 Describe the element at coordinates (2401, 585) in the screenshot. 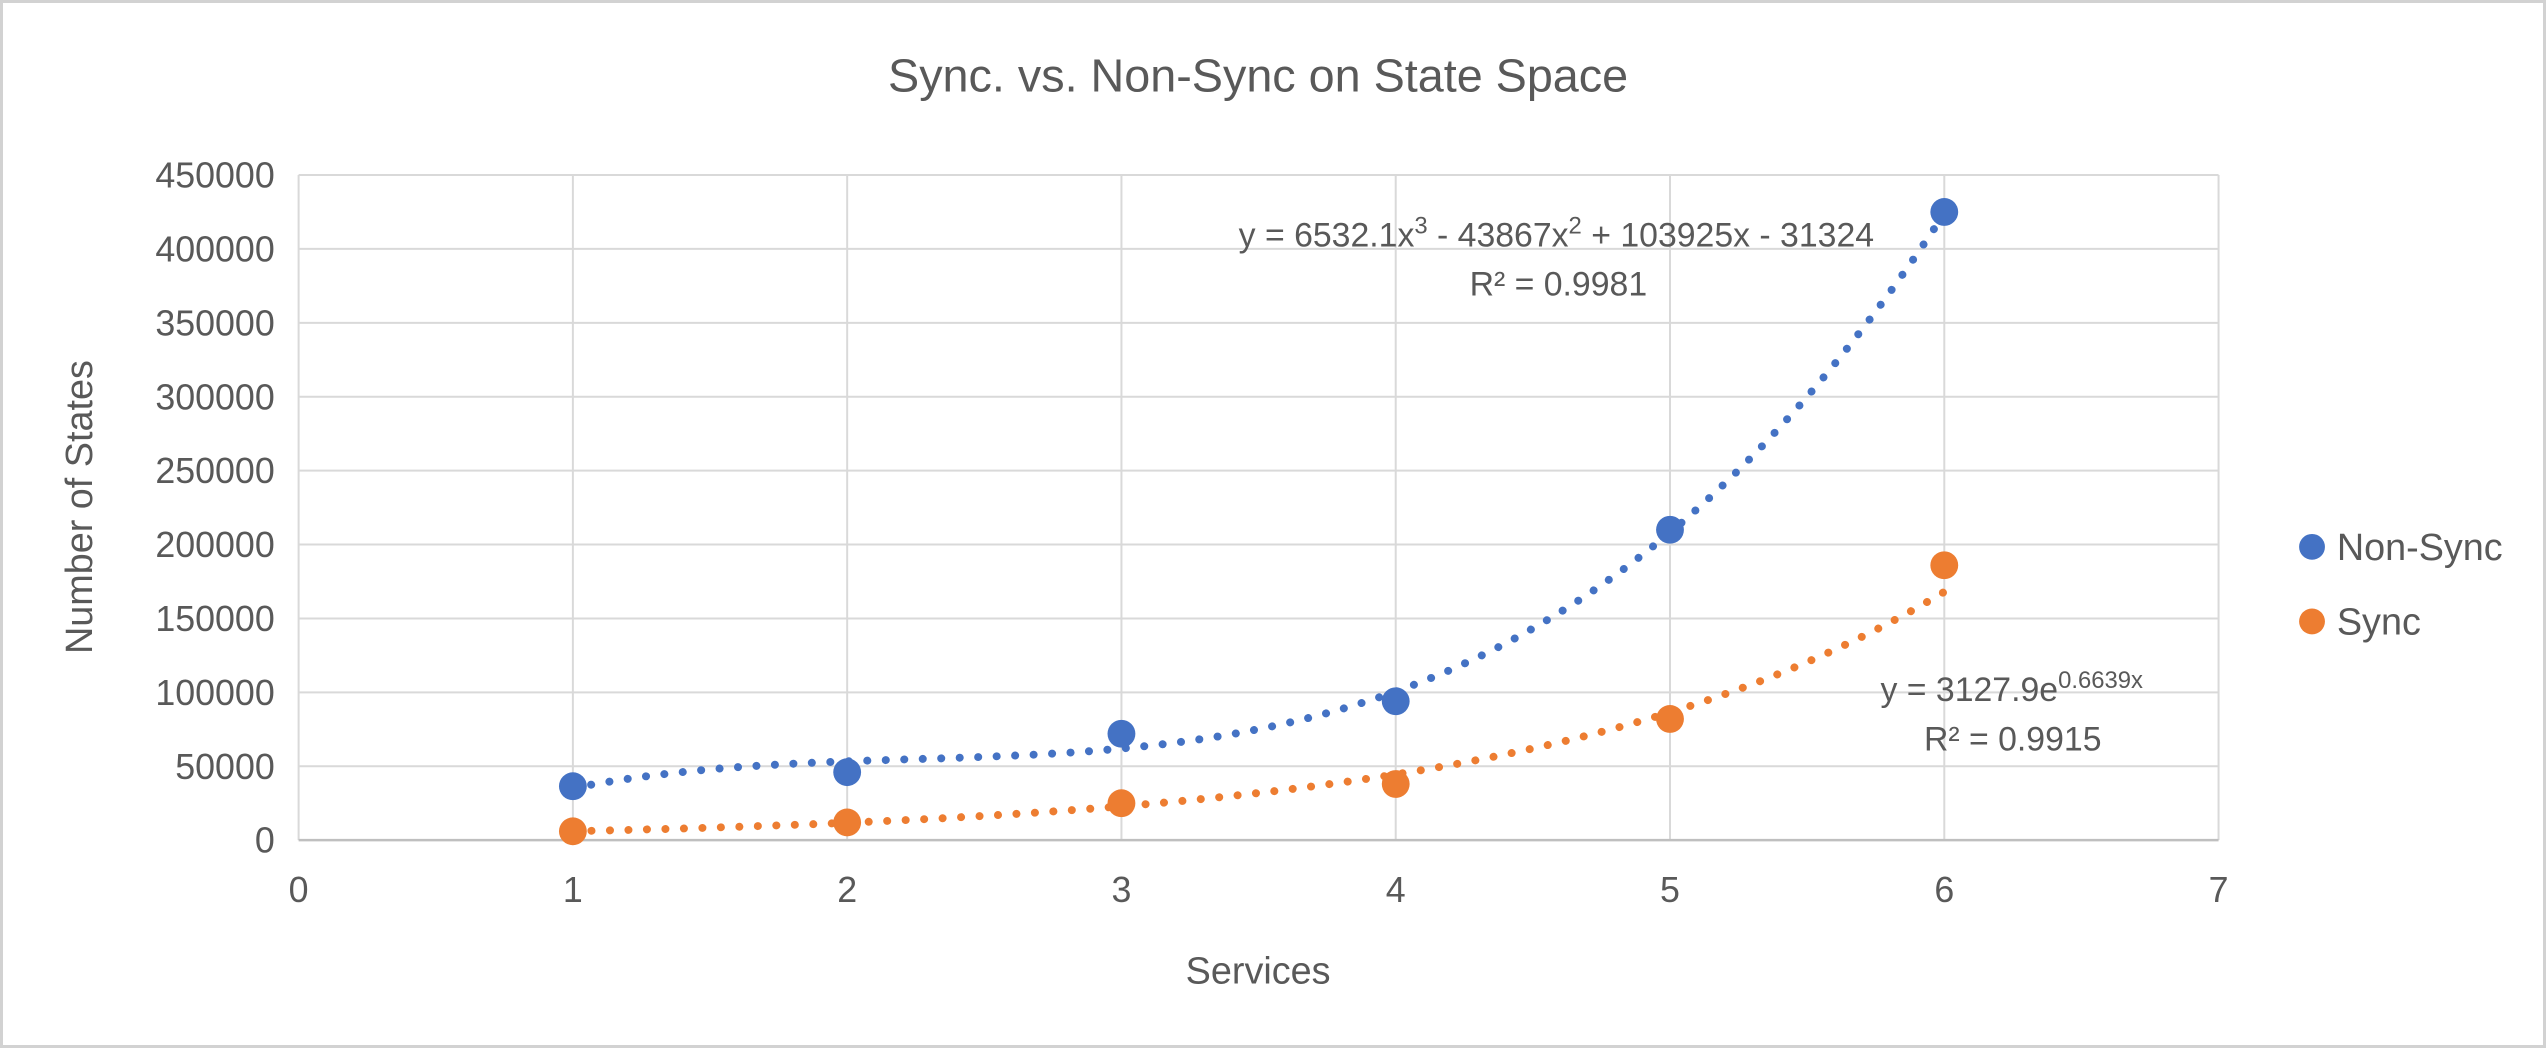

I see `legend: Non-Sync Sync` at that location.